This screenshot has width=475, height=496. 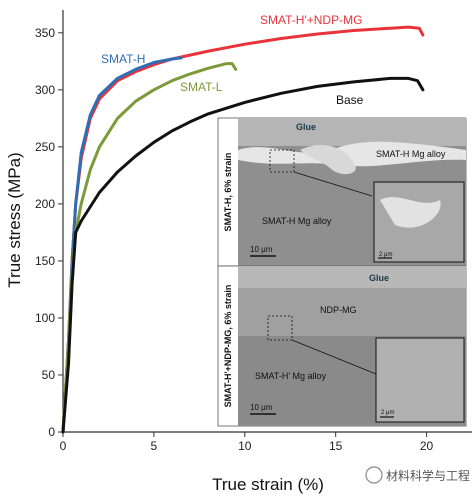 What do you see at coordinates (228, 346) in the screenshot?
I see `sem-side-label-bottom: SMAT-H'+NDP-MG, 6% strain` at bounding box center [228, 346].